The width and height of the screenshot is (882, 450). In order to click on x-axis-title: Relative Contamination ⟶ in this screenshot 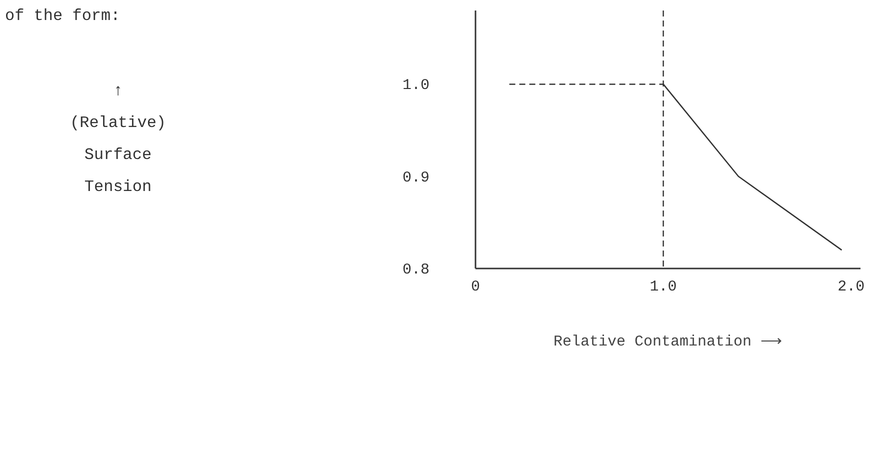, I will do `click(668, 342)`.